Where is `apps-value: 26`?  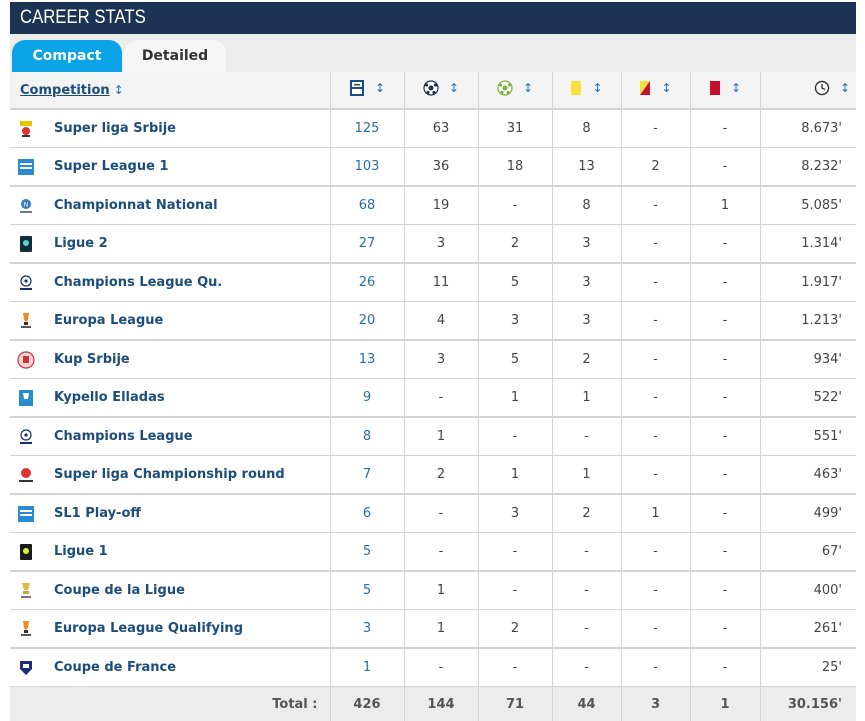 apps-value: 26 is located at coordinates (367, 282).